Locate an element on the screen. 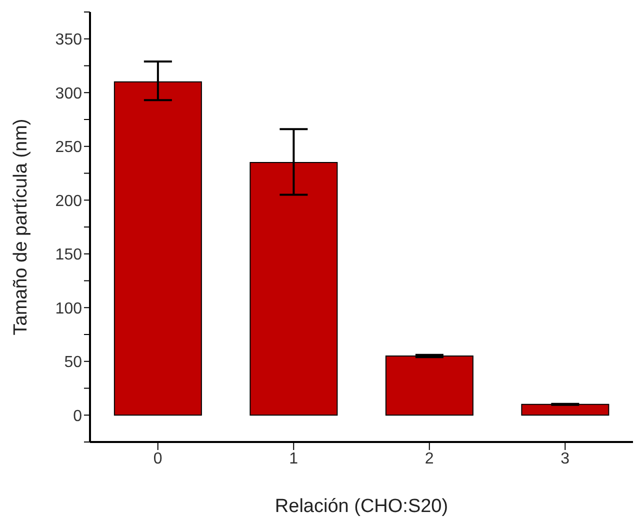 This screenshot has height=532, width=635. y-tick-label: 350 is located at coordinates (68, 40).